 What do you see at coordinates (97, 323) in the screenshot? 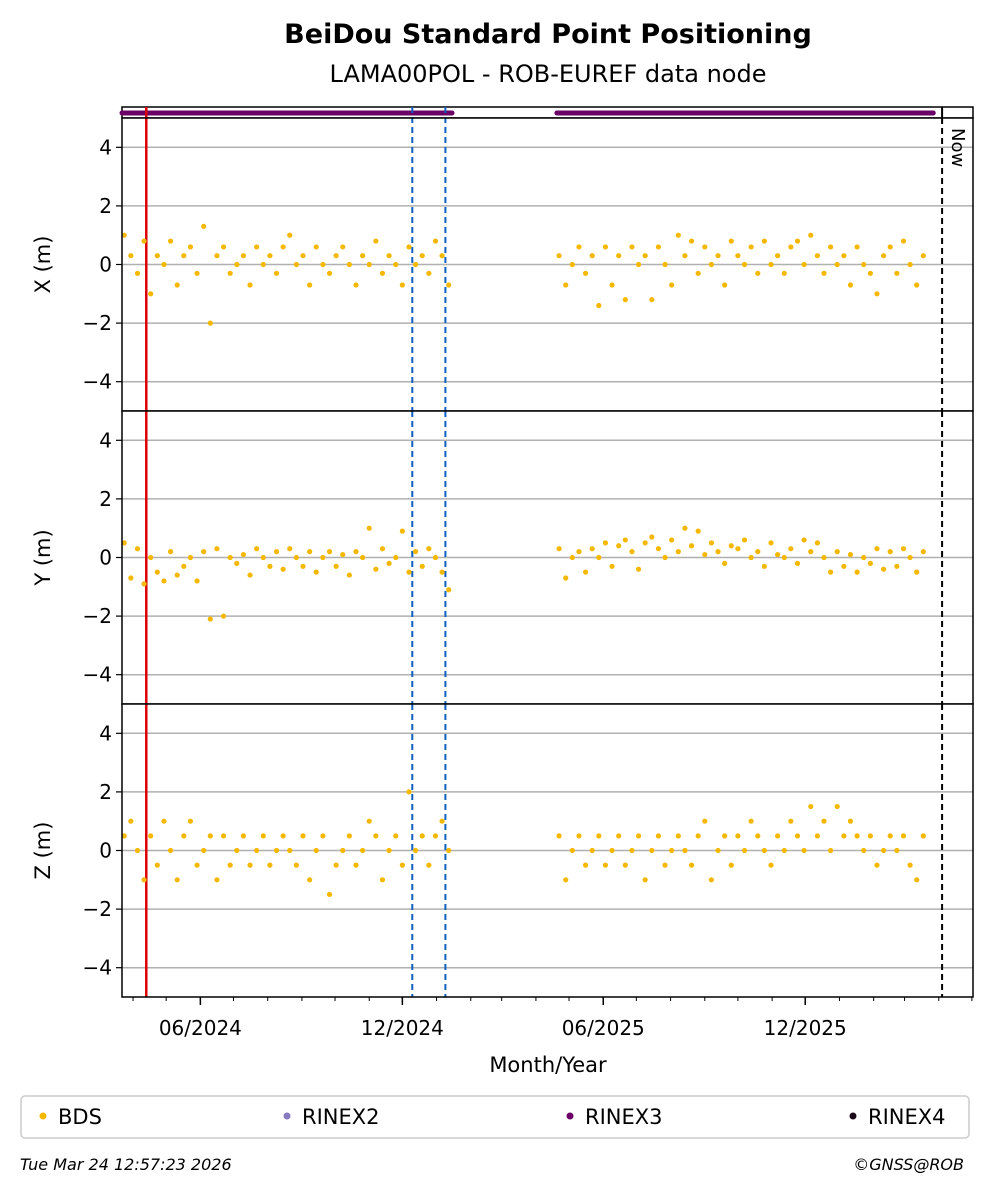
I see `y-tick-label: −2` at bounding box center [97, 323].